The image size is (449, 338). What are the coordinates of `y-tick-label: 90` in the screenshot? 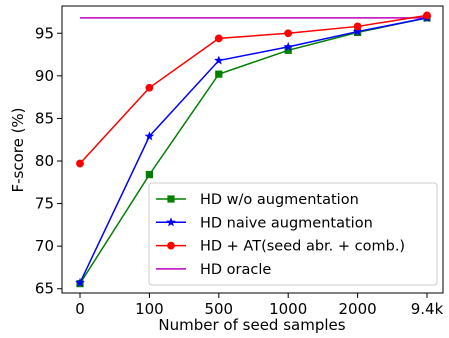 It's located at (44, 76).